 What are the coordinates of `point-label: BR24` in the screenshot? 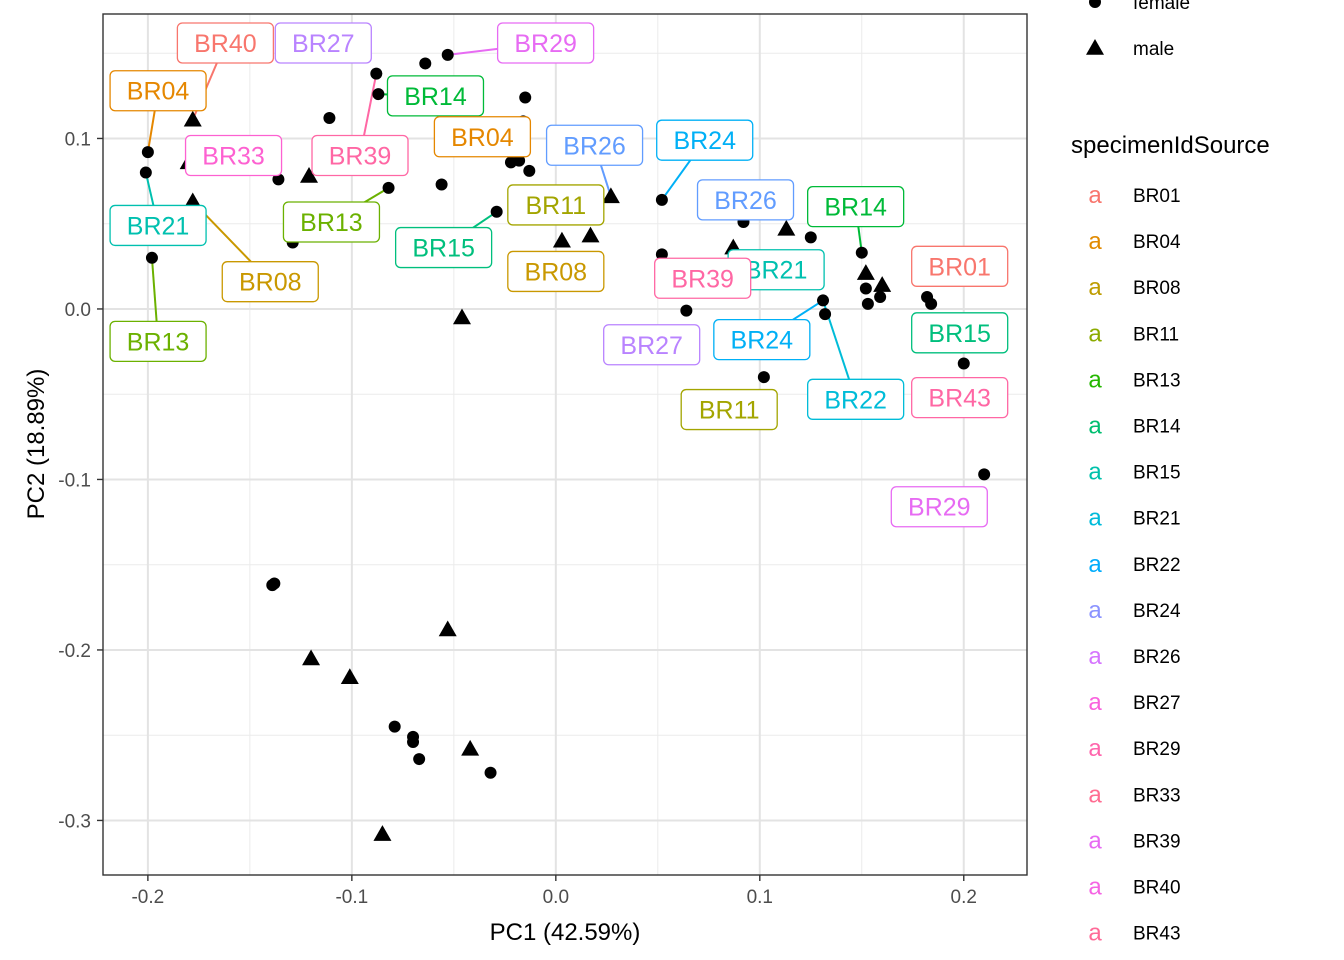 It's located at (705, 140).